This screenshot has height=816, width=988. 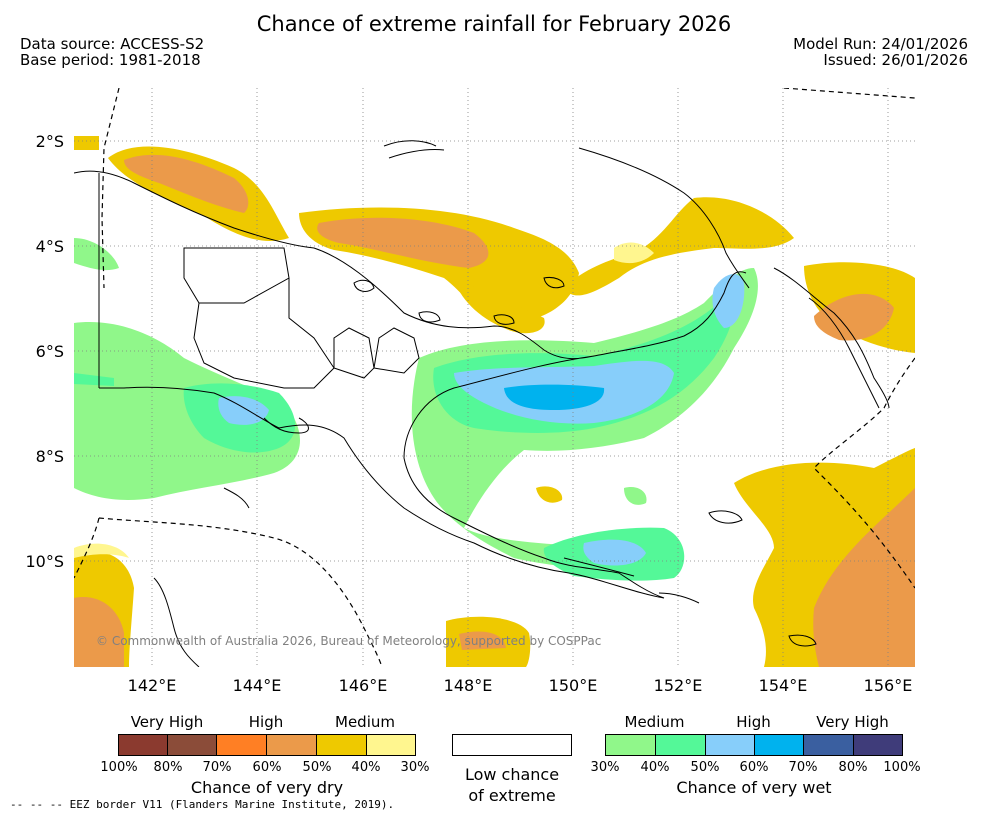 What do you see at coordinates (844, 353) in the screenshot?
I see `bougainville-coast` at bounding box center [844, 353].